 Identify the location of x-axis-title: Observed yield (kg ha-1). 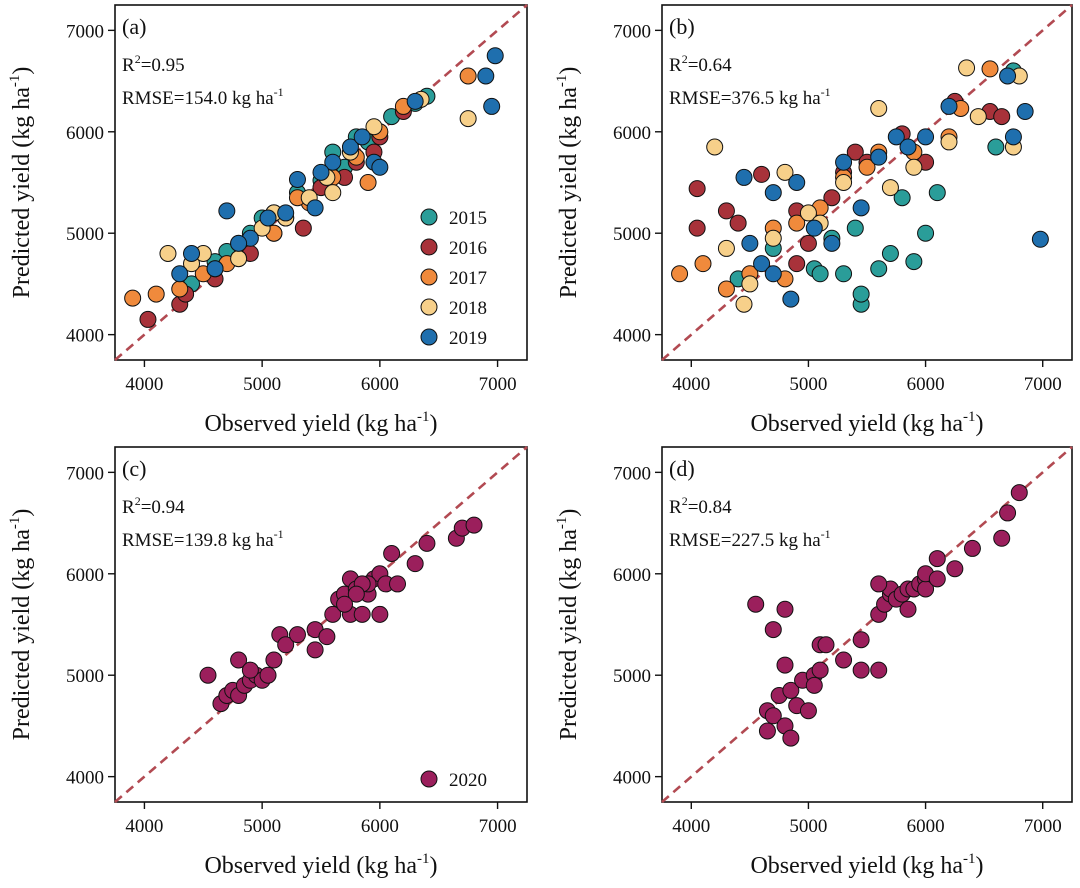
(320, 423).